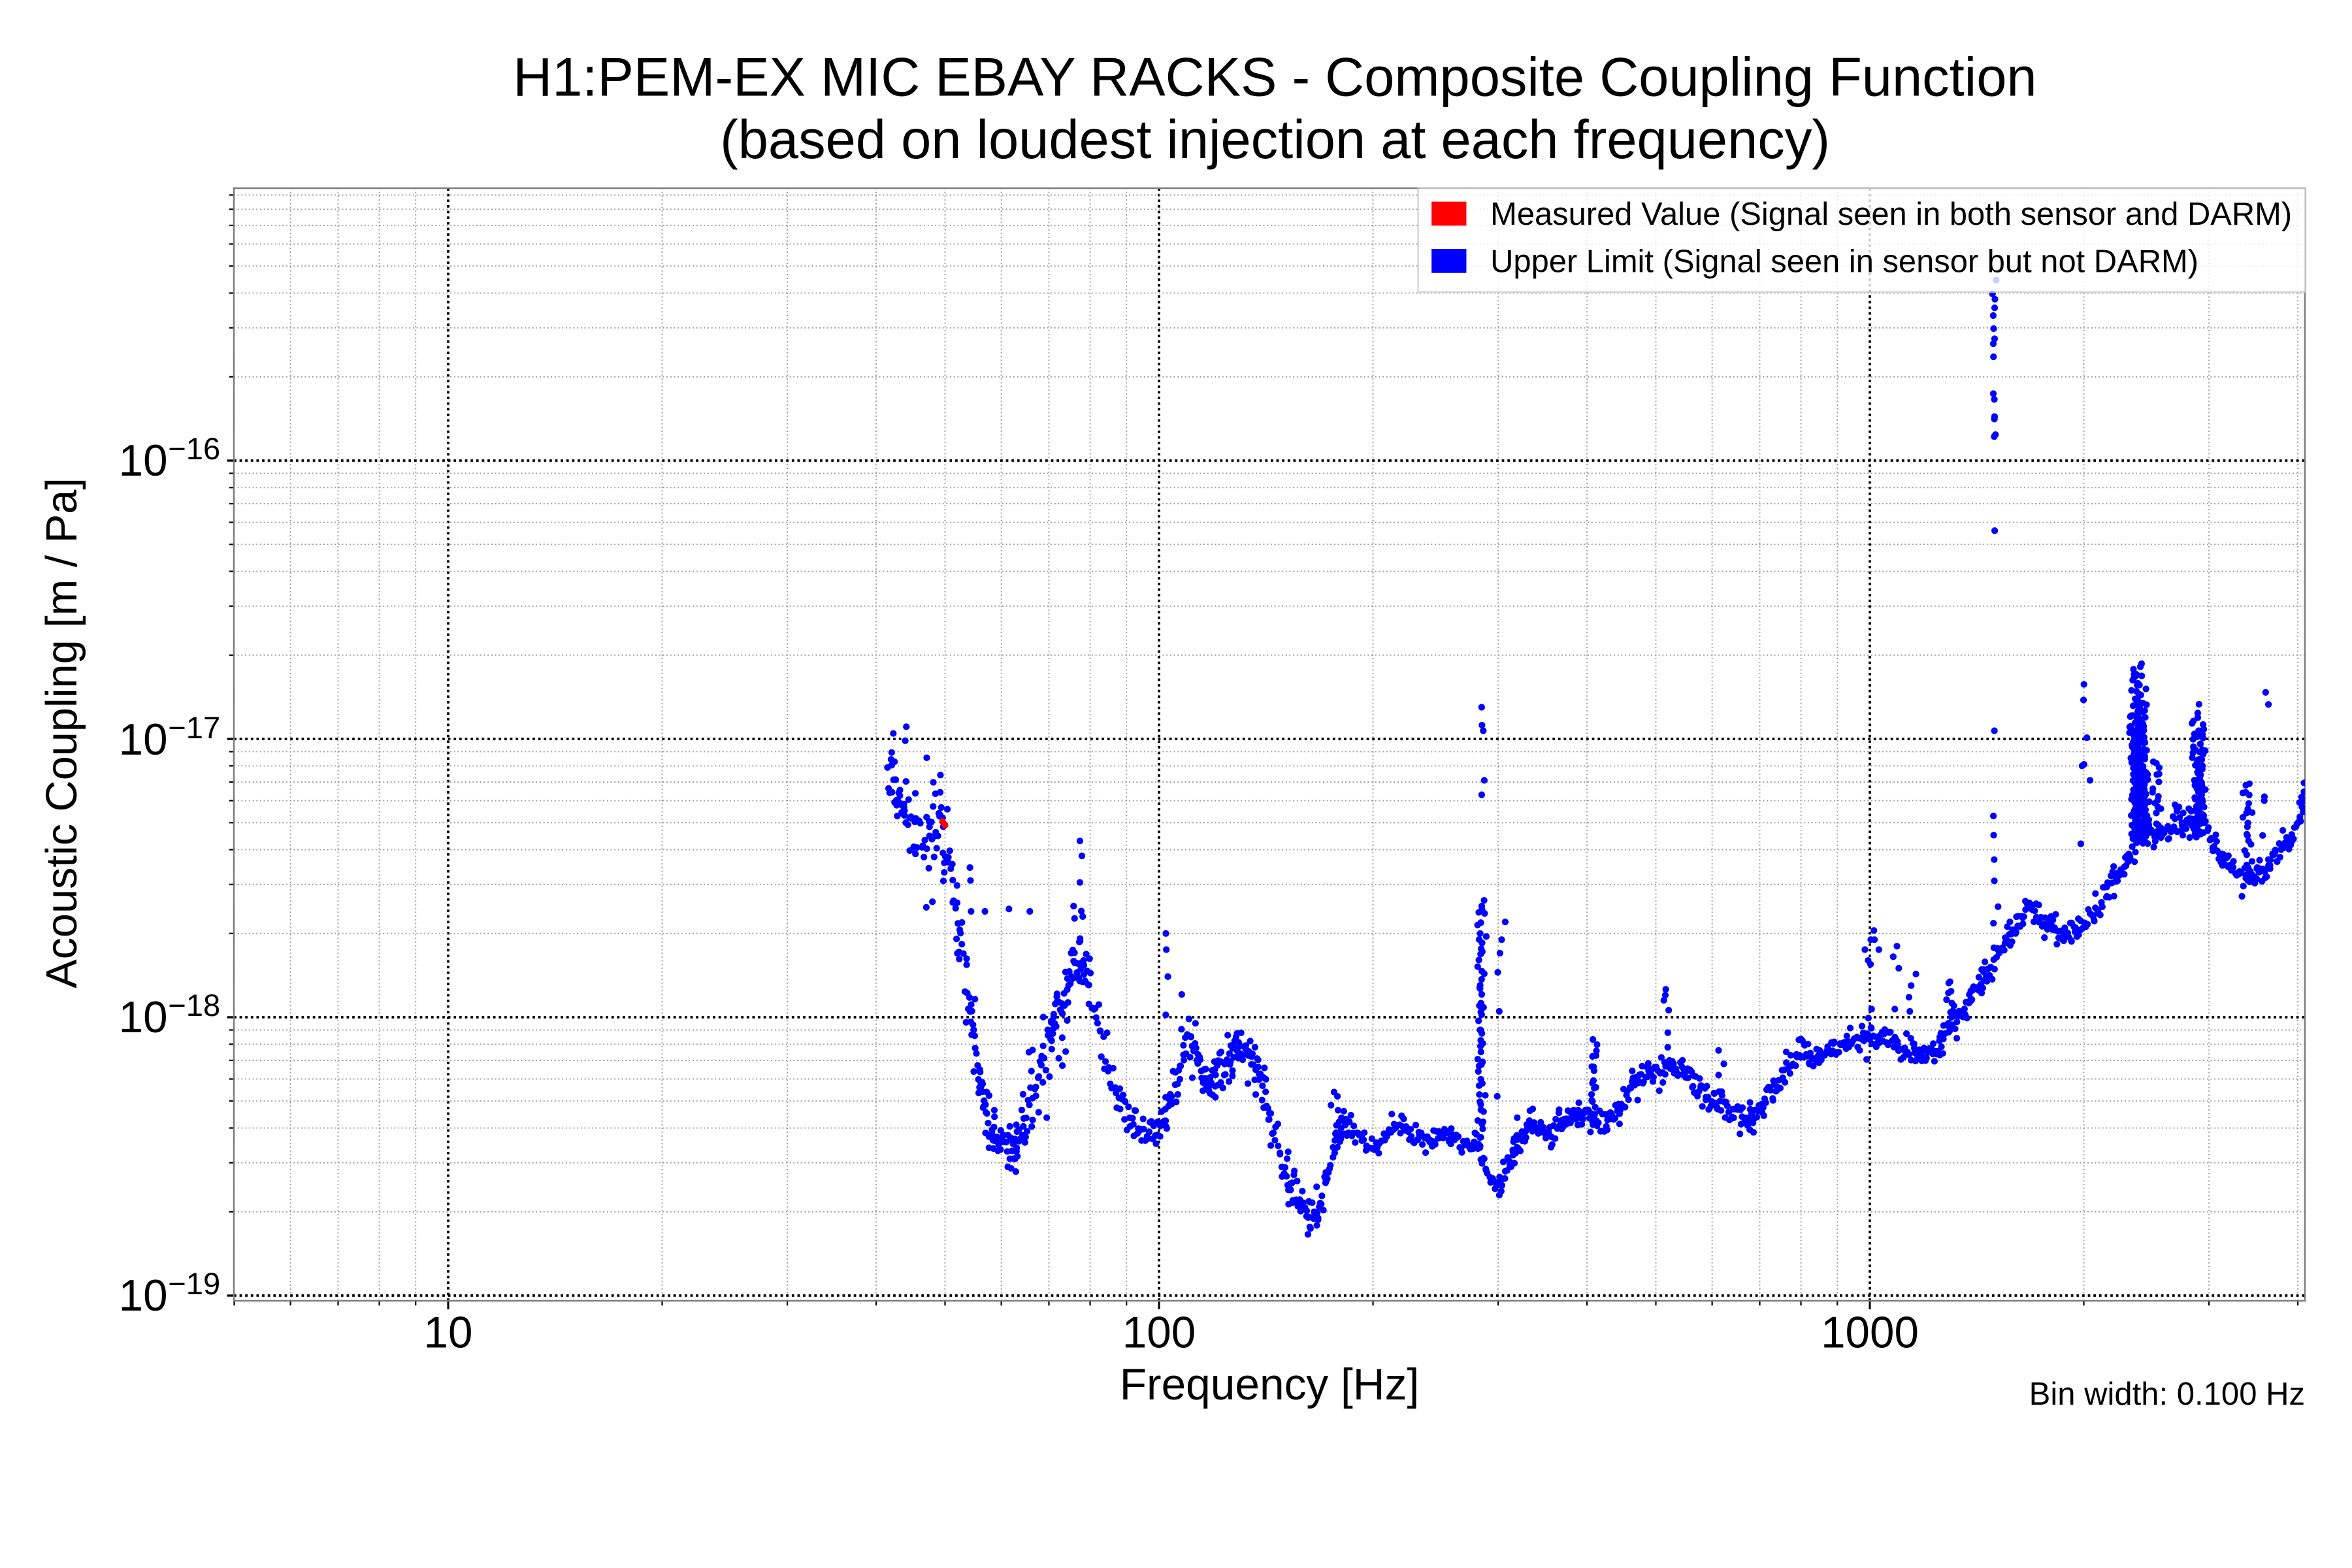  I want to click on svg-text: Bin width: 0.100 Hz, so click(2167, 1394).